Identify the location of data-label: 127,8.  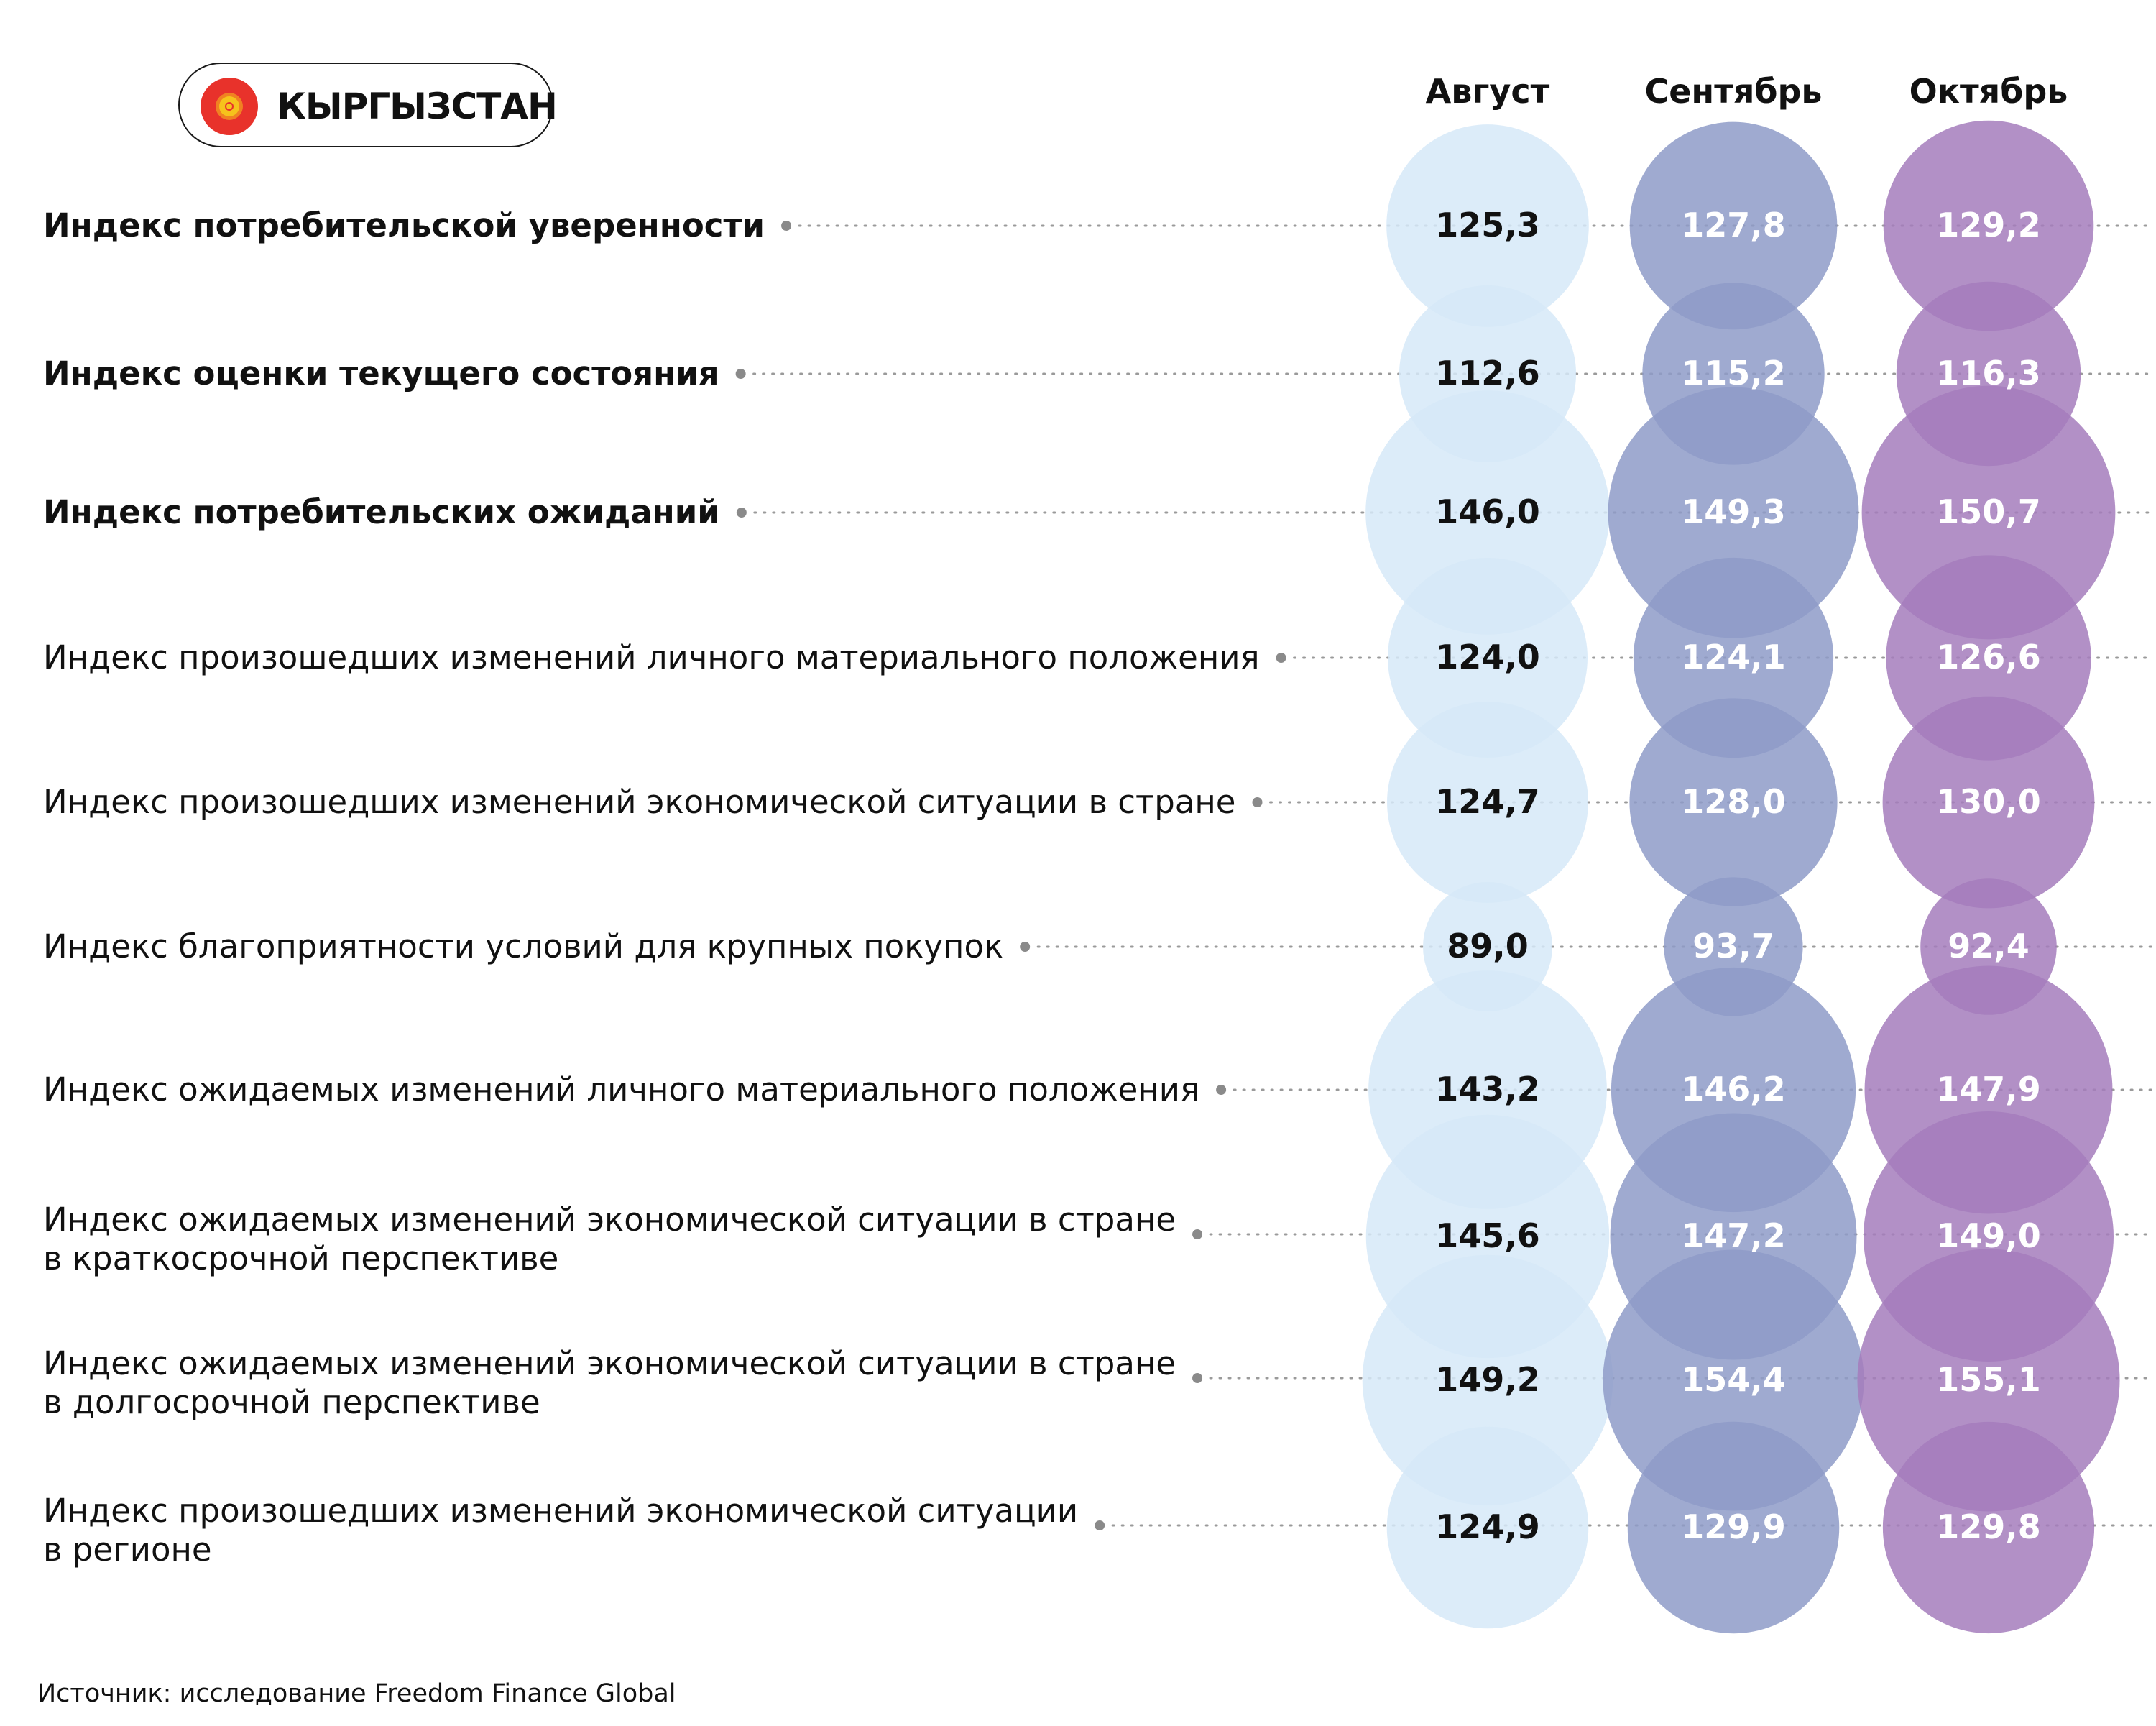
(1733, 225).